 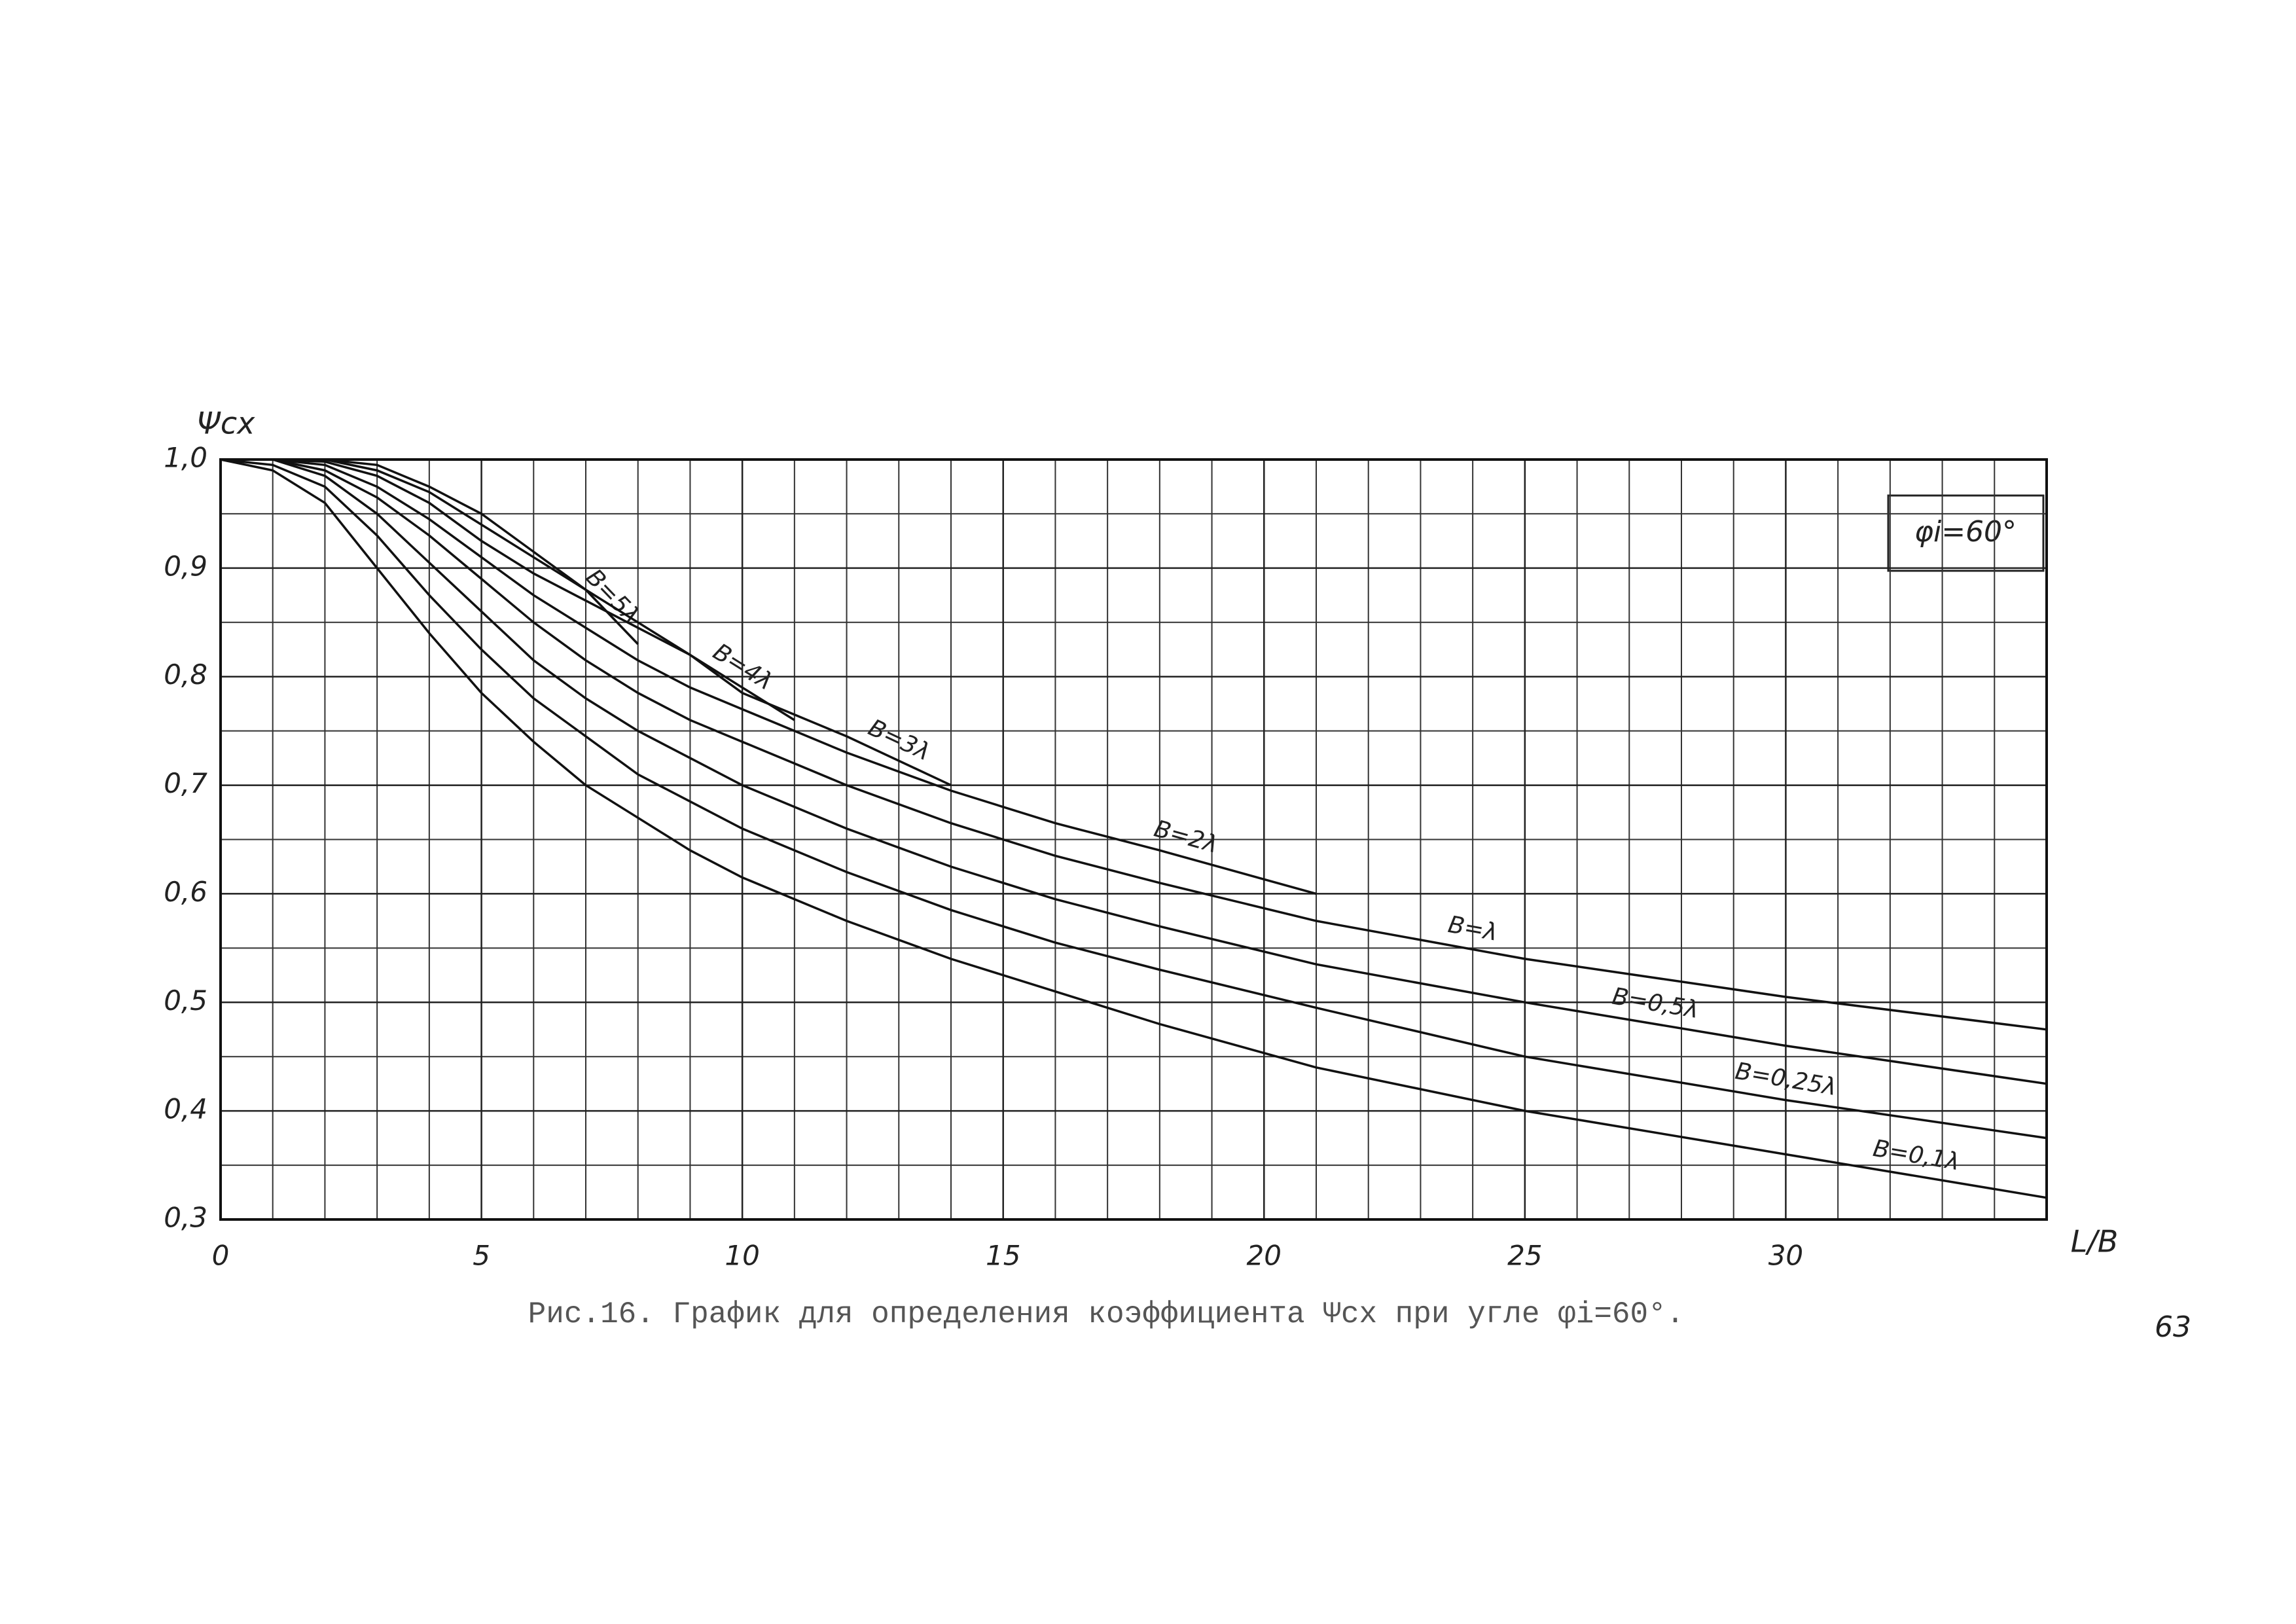 What do you see at coordinates (1186, 837) in the screenshot?
I see `series-label: B=2λ` at bounding box center [1186, 837].